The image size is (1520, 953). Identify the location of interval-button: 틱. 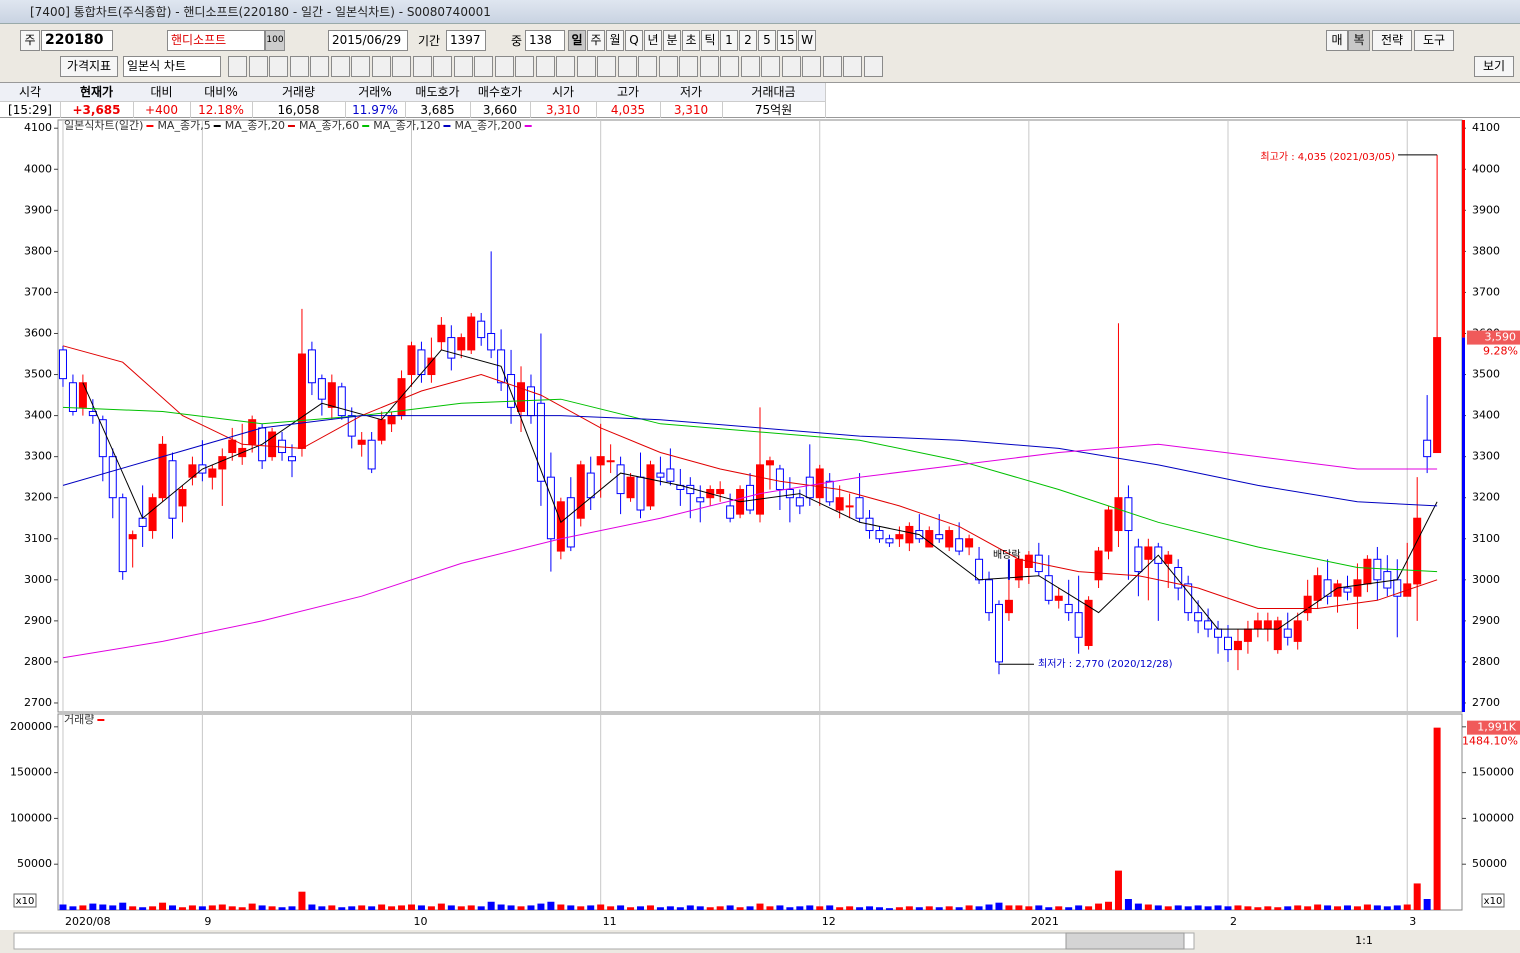
(710, 40).